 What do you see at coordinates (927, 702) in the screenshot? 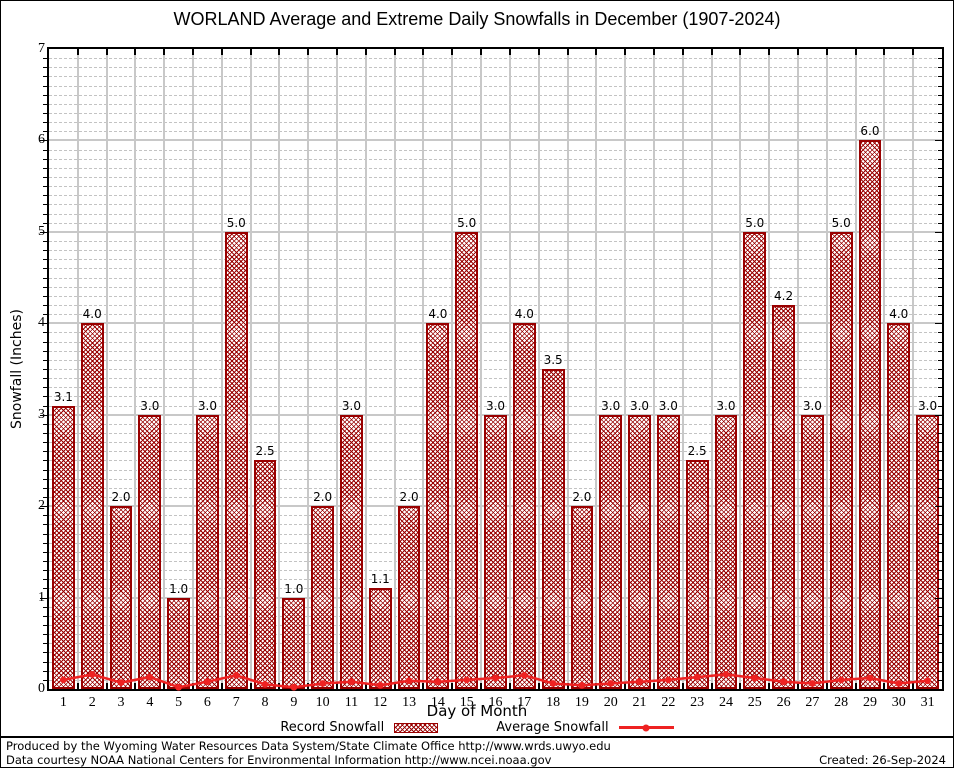
I see `x-tick-label: 31` at bounding box center [927, 702].